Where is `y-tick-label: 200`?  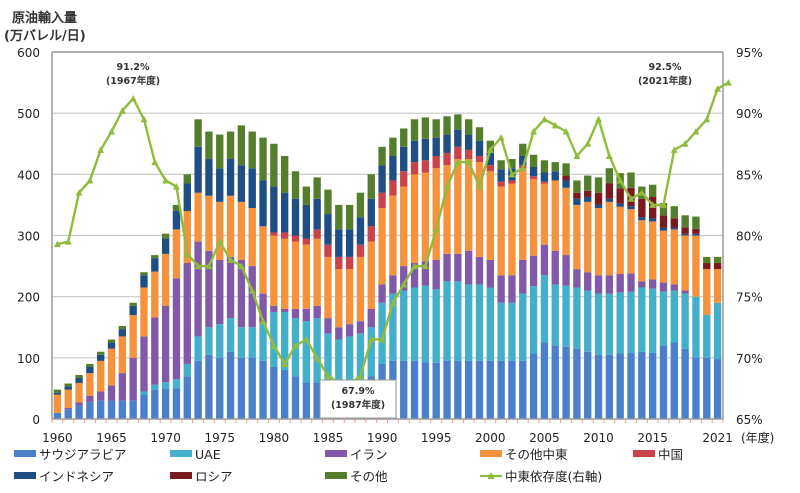
y-tick-label: 200 is located at coordinates (28, 298).